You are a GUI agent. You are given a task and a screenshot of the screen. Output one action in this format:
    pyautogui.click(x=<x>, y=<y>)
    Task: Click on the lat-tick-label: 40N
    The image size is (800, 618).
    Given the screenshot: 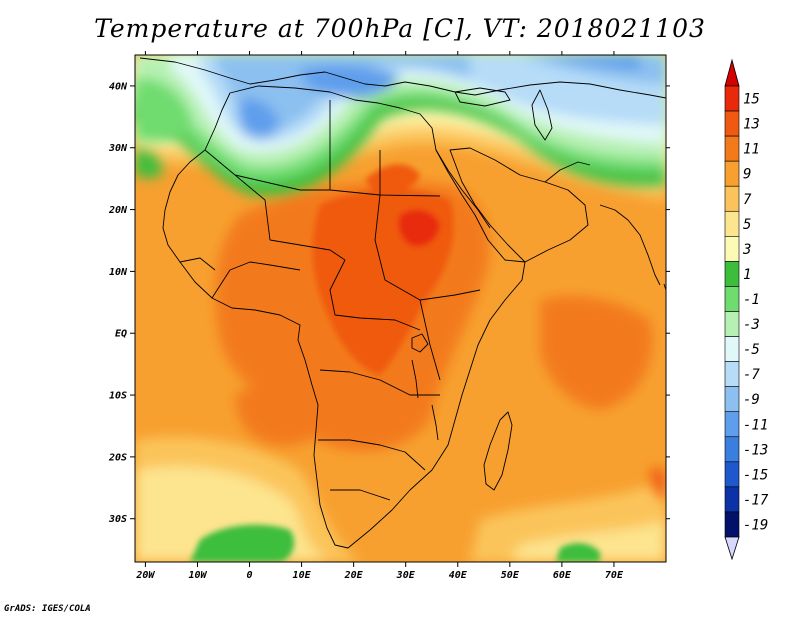 What is the action you would take?
    pyautogui.click(x=118, y=86)
    